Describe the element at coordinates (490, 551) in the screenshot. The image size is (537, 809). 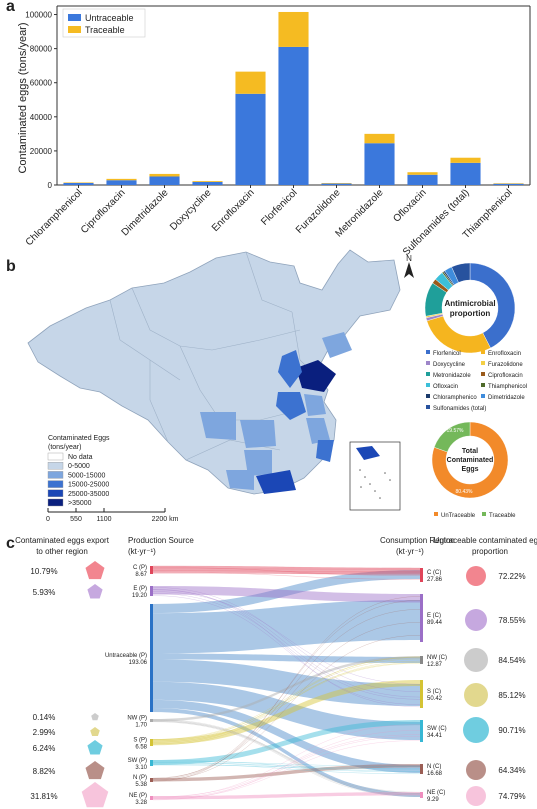
I see `header-proportion-line2: proportion` at that location.